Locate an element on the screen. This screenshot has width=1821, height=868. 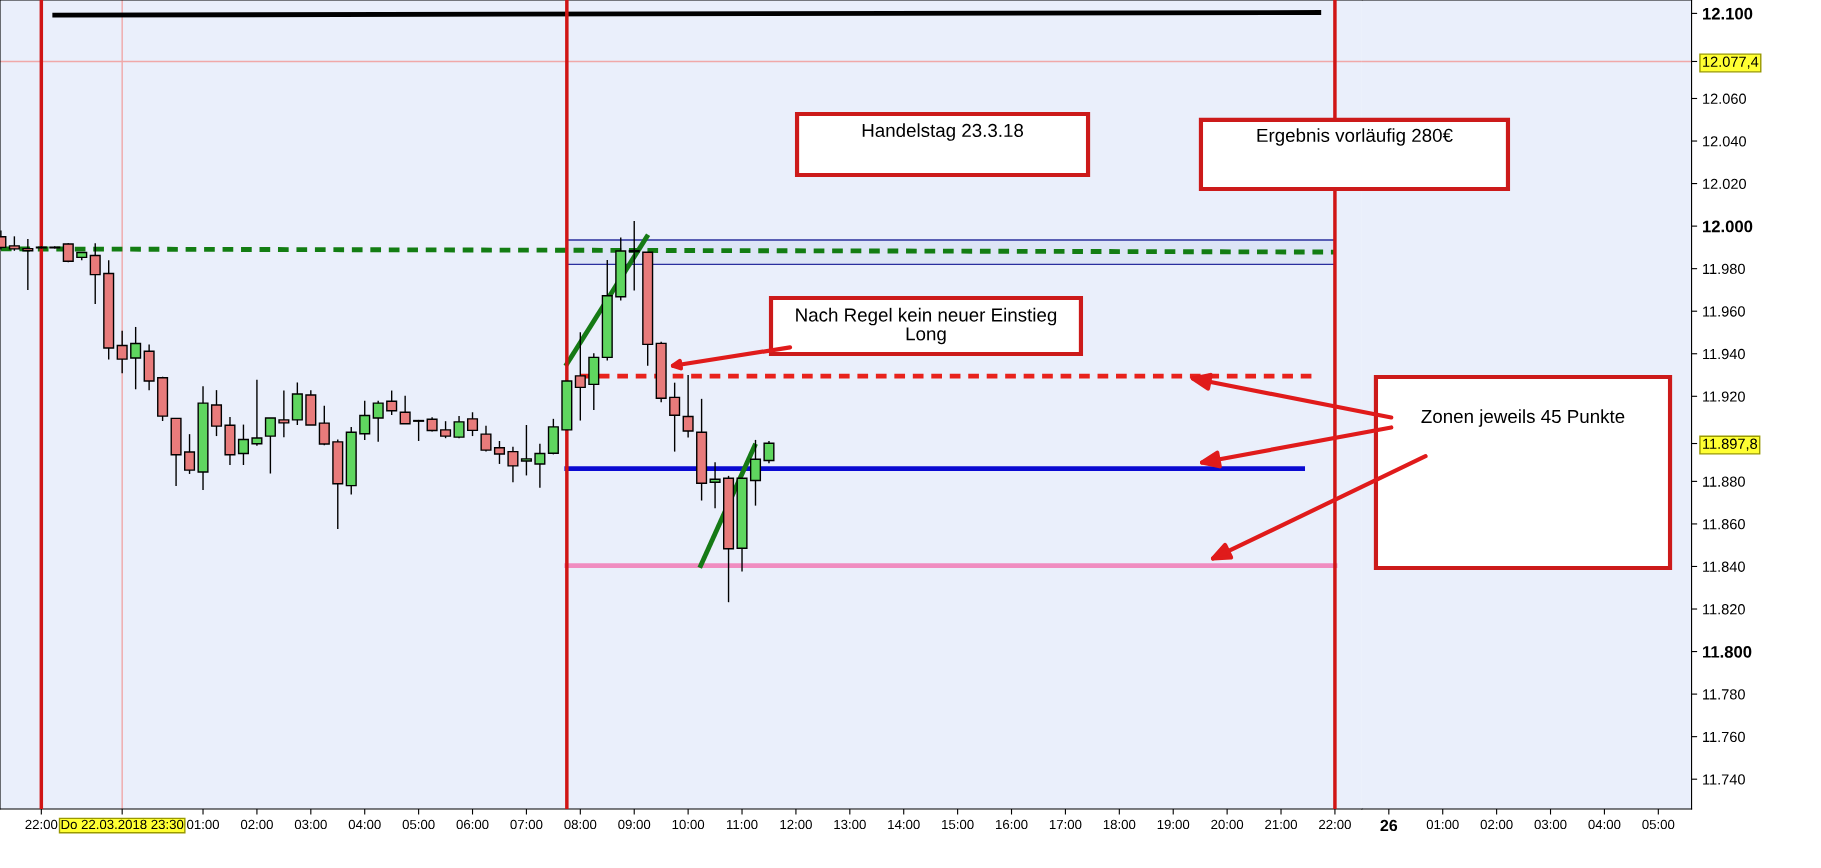
x-tick-label: 09:00 is located at coordinates (634, 824).